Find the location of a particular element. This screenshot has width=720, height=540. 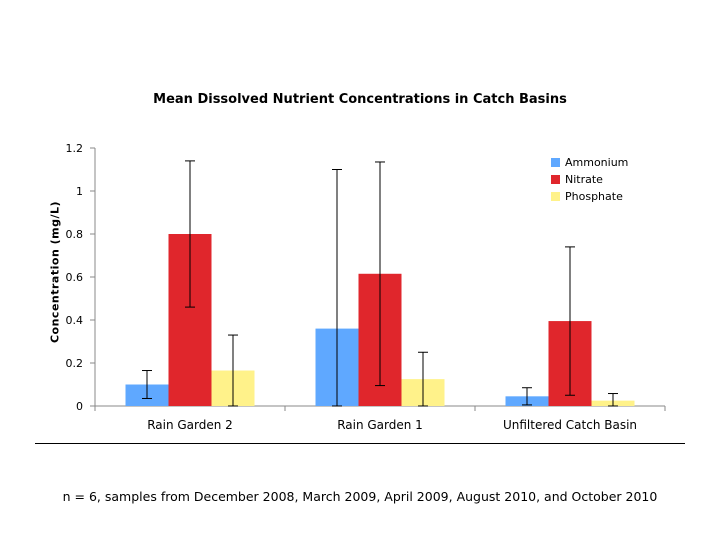

legend-item-nitrate: Nitrate is located at coordinates (589, 179).